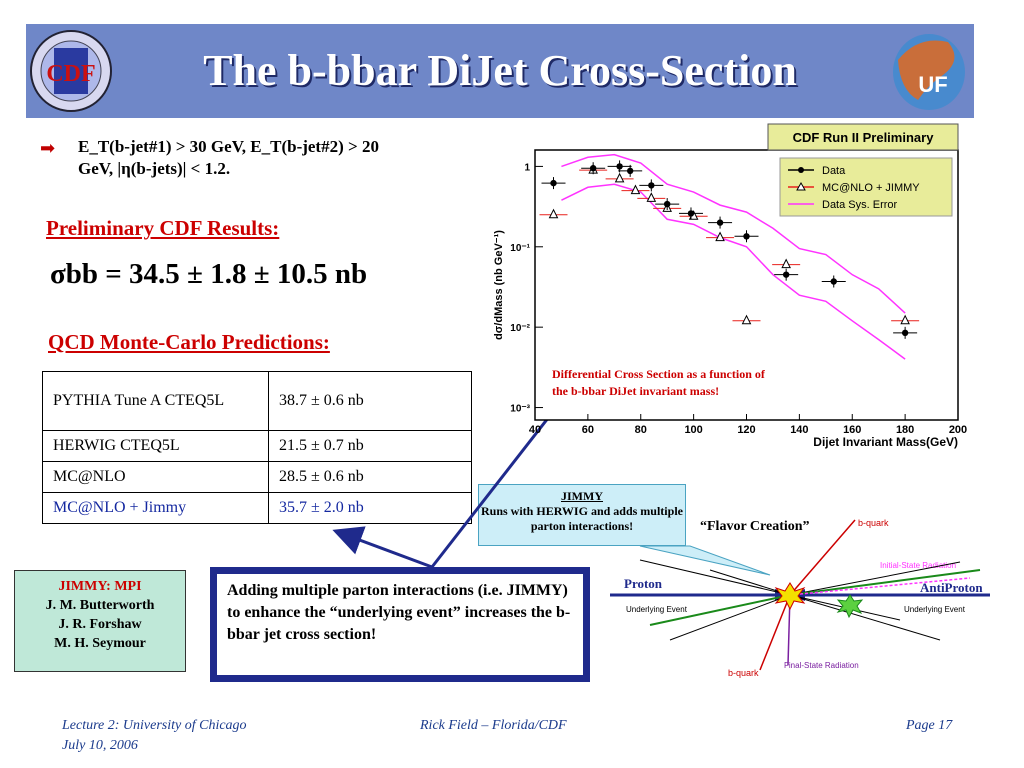  Describe the element at coordinates (527, 167) in the screenshot. I see `y-tick-label: 1` at that location.